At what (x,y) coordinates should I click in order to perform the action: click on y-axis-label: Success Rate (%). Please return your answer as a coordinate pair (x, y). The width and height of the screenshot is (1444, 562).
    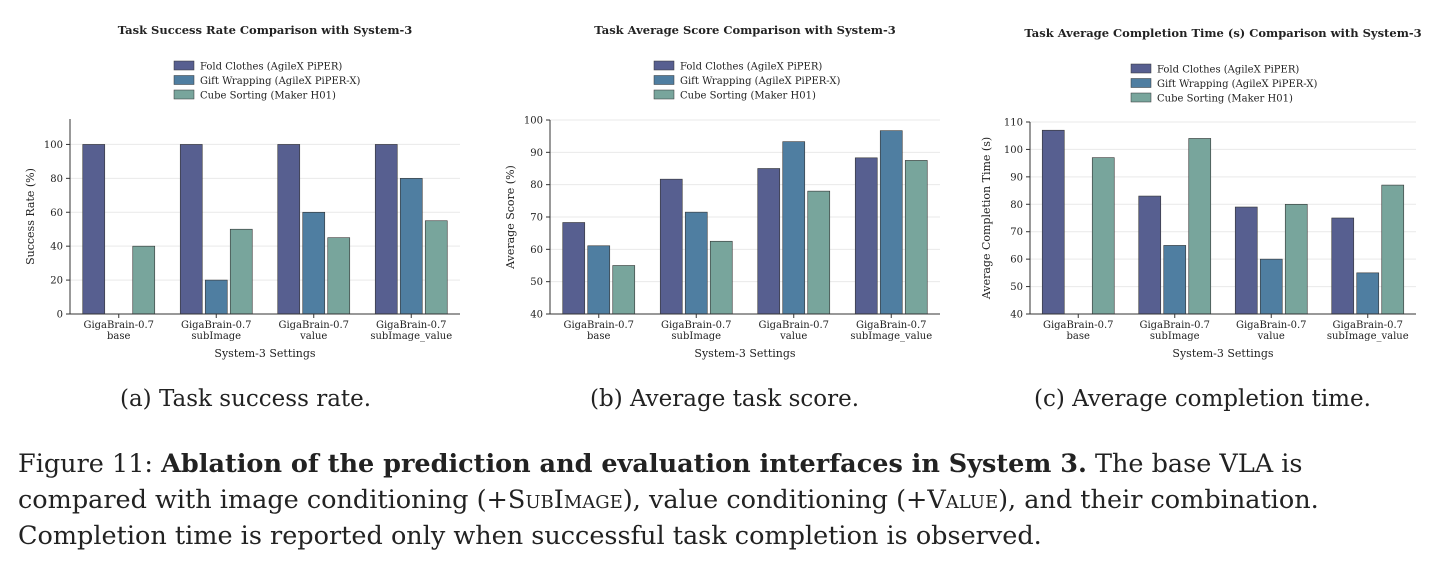
    Looking at the image, I should click on (30, 216).